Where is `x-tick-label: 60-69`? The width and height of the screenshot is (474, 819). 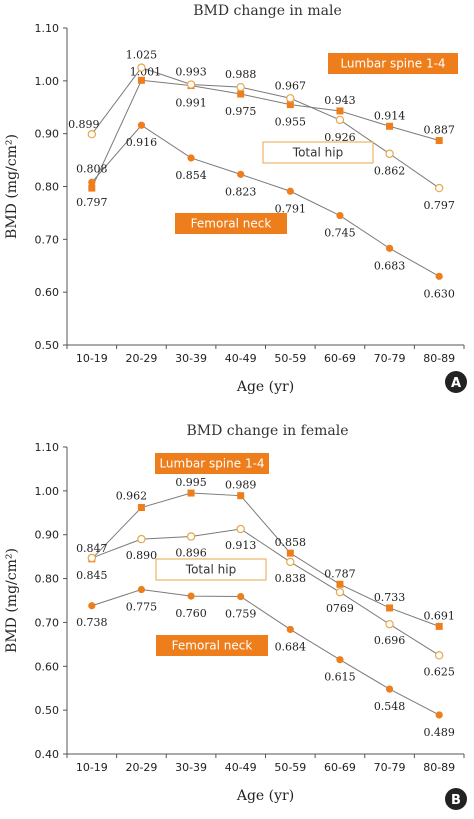 x-tick-label: 60-69 is located at coordinates (340, 767).